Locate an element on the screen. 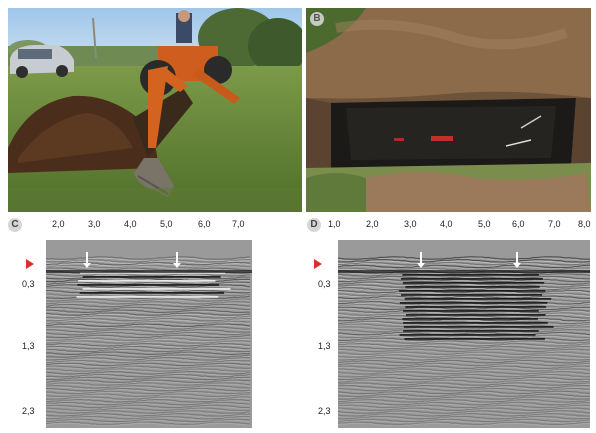 Image resolution: width=596 pixels, height=433 pixels. panel-d-x-tick: 8,0 is located at coordinates (584, 224).